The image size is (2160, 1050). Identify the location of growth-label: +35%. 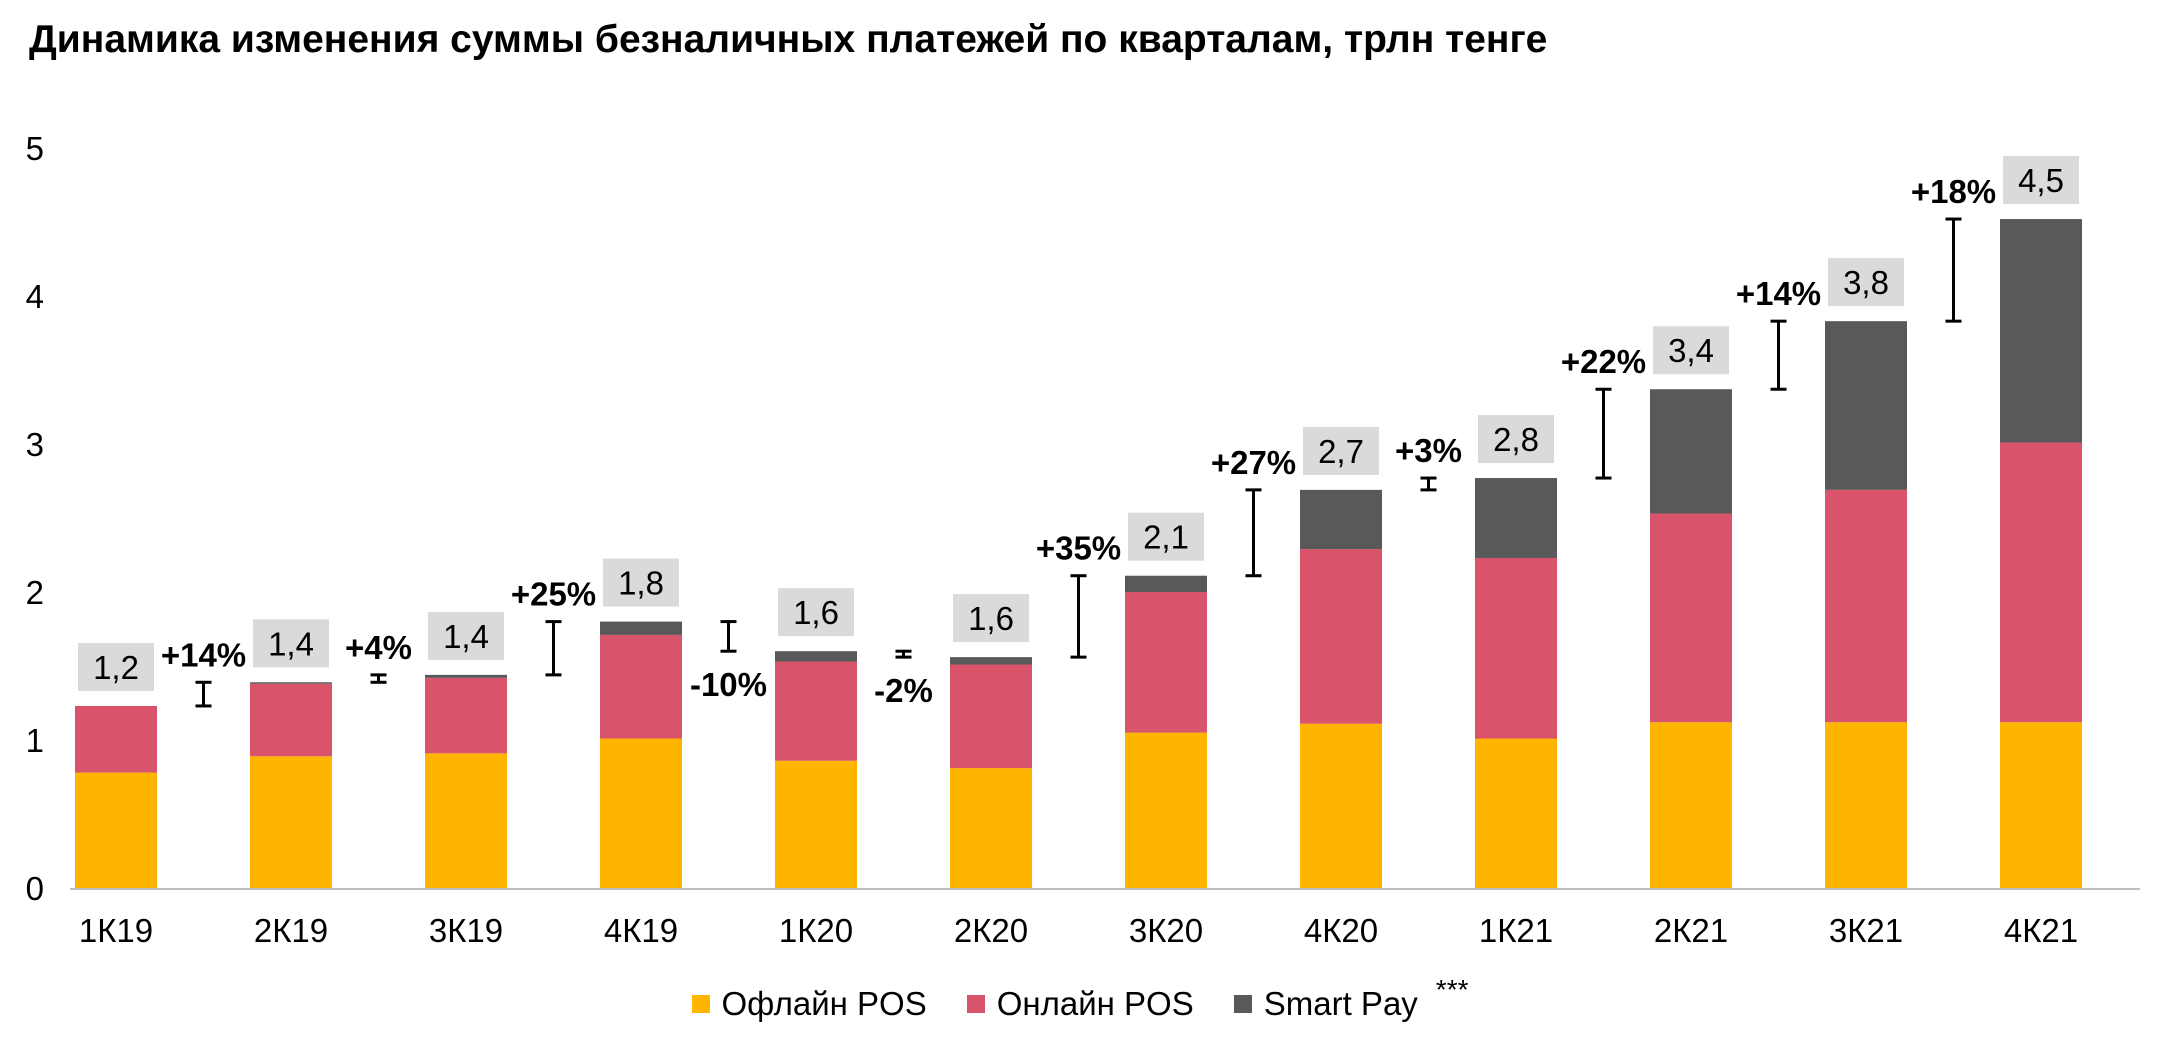
(1078, 548).